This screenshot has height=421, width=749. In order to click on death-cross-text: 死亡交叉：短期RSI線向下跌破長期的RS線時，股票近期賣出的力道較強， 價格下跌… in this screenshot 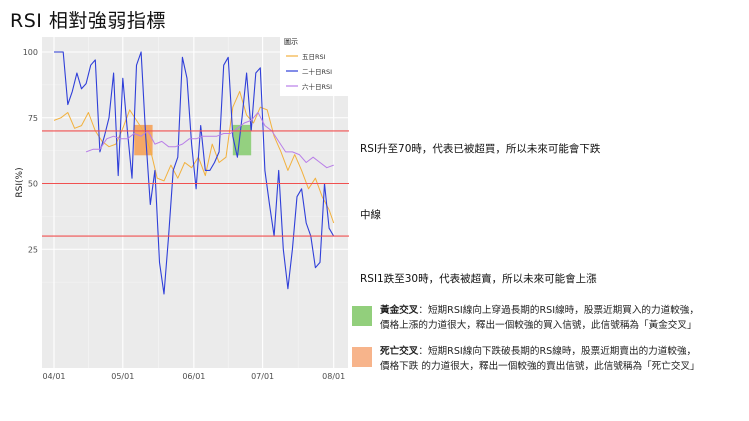, I will do `click(540, 359)`.